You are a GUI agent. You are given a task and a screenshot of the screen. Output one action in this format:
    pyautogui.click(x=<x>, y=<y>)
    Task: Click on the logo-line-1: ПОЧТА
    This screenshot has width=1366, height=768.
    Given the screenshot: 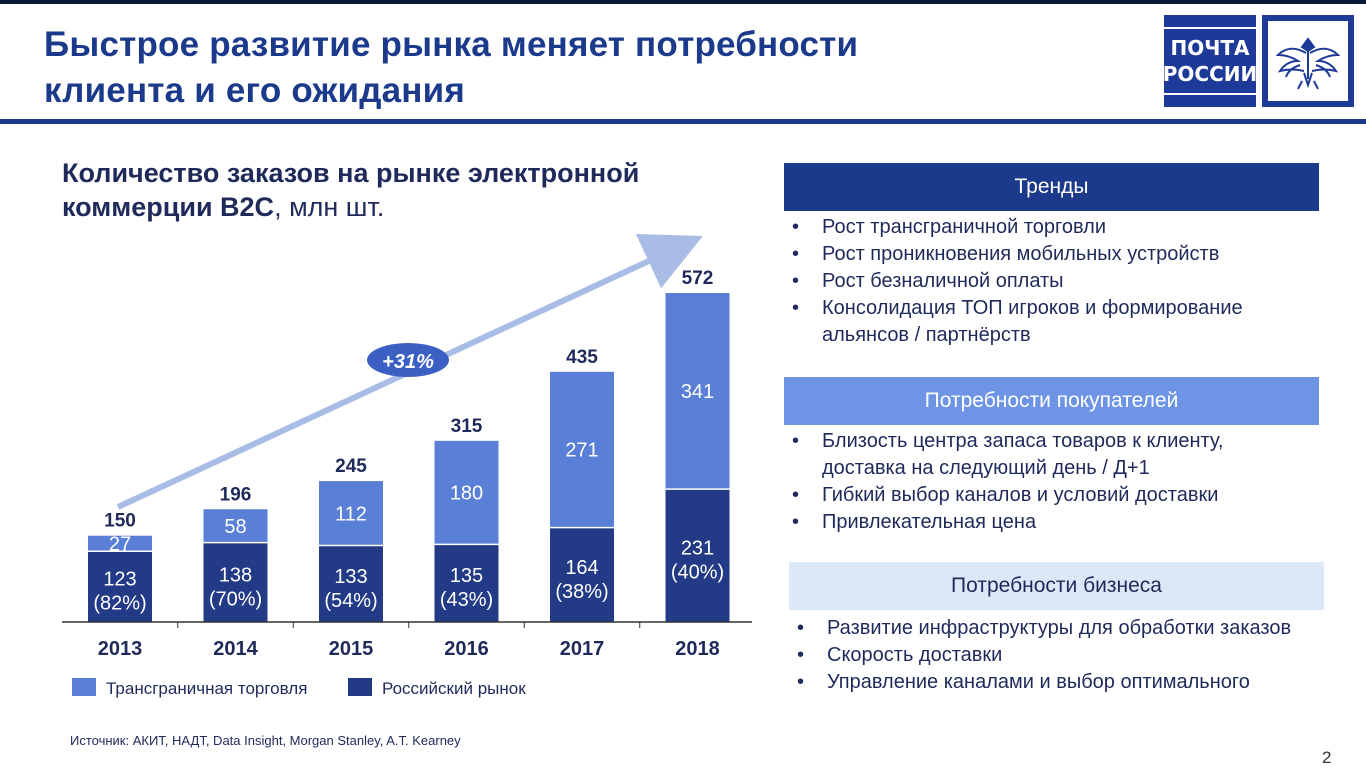 What is the action you would take?
    pyautogui.click(x=1210, y=48)
    